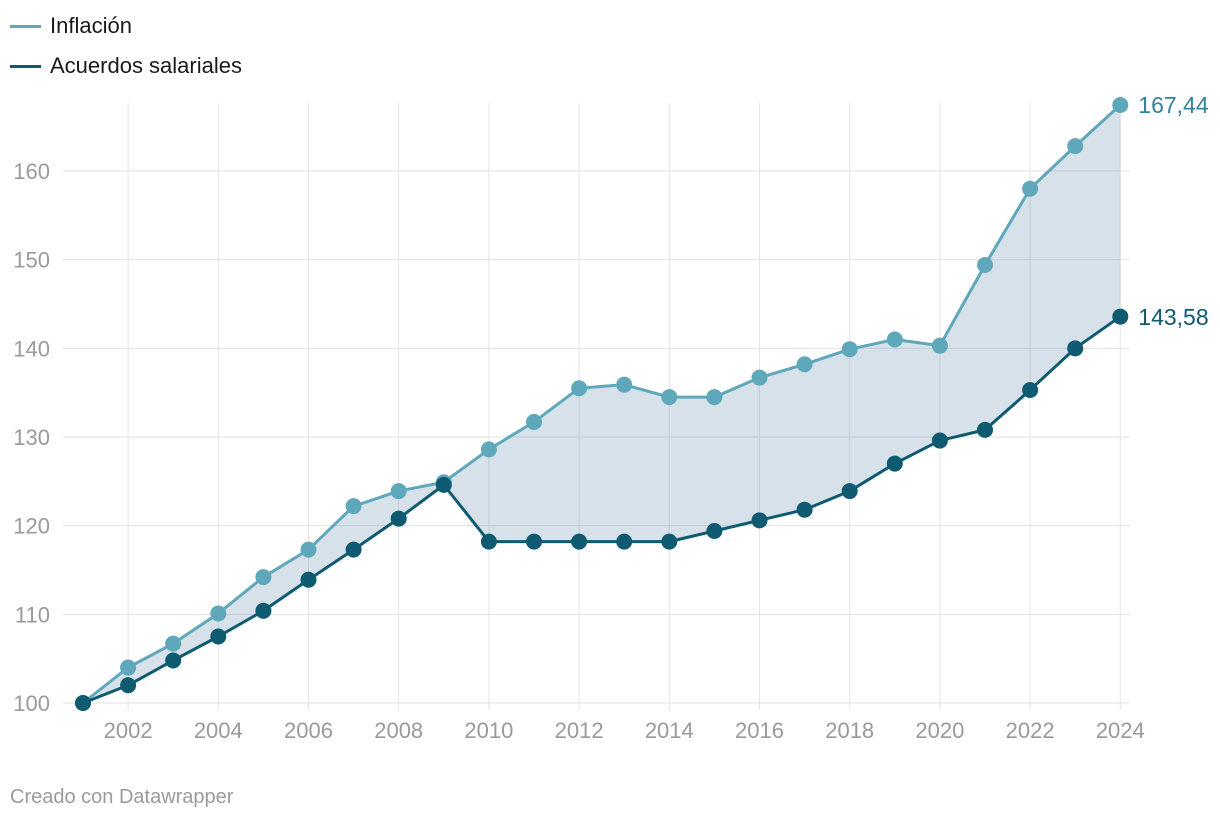 The image size is (1220, 820). Describe the element at coordinates (31, 703) in the screenshot. I see `y-tick-label: 100` at that location.